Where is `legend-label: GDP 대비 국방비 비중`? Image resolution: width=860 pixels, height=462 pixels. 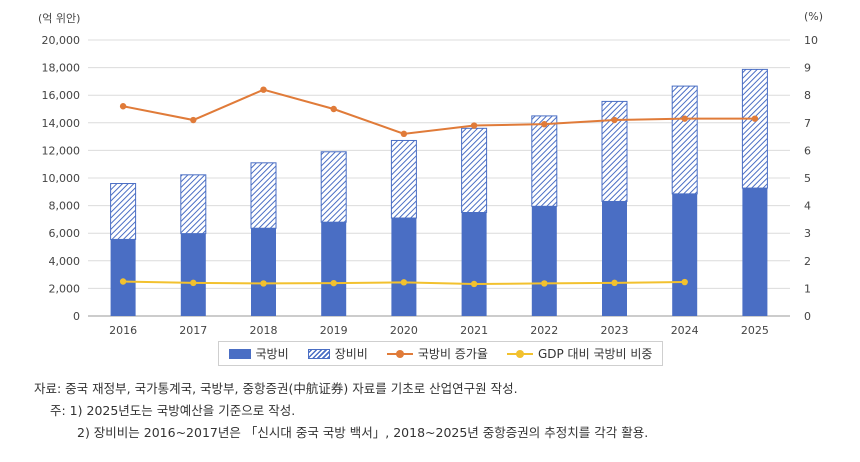 legend-label: GDP 대비 국방비 비중 is located at coordinates (595, 354).